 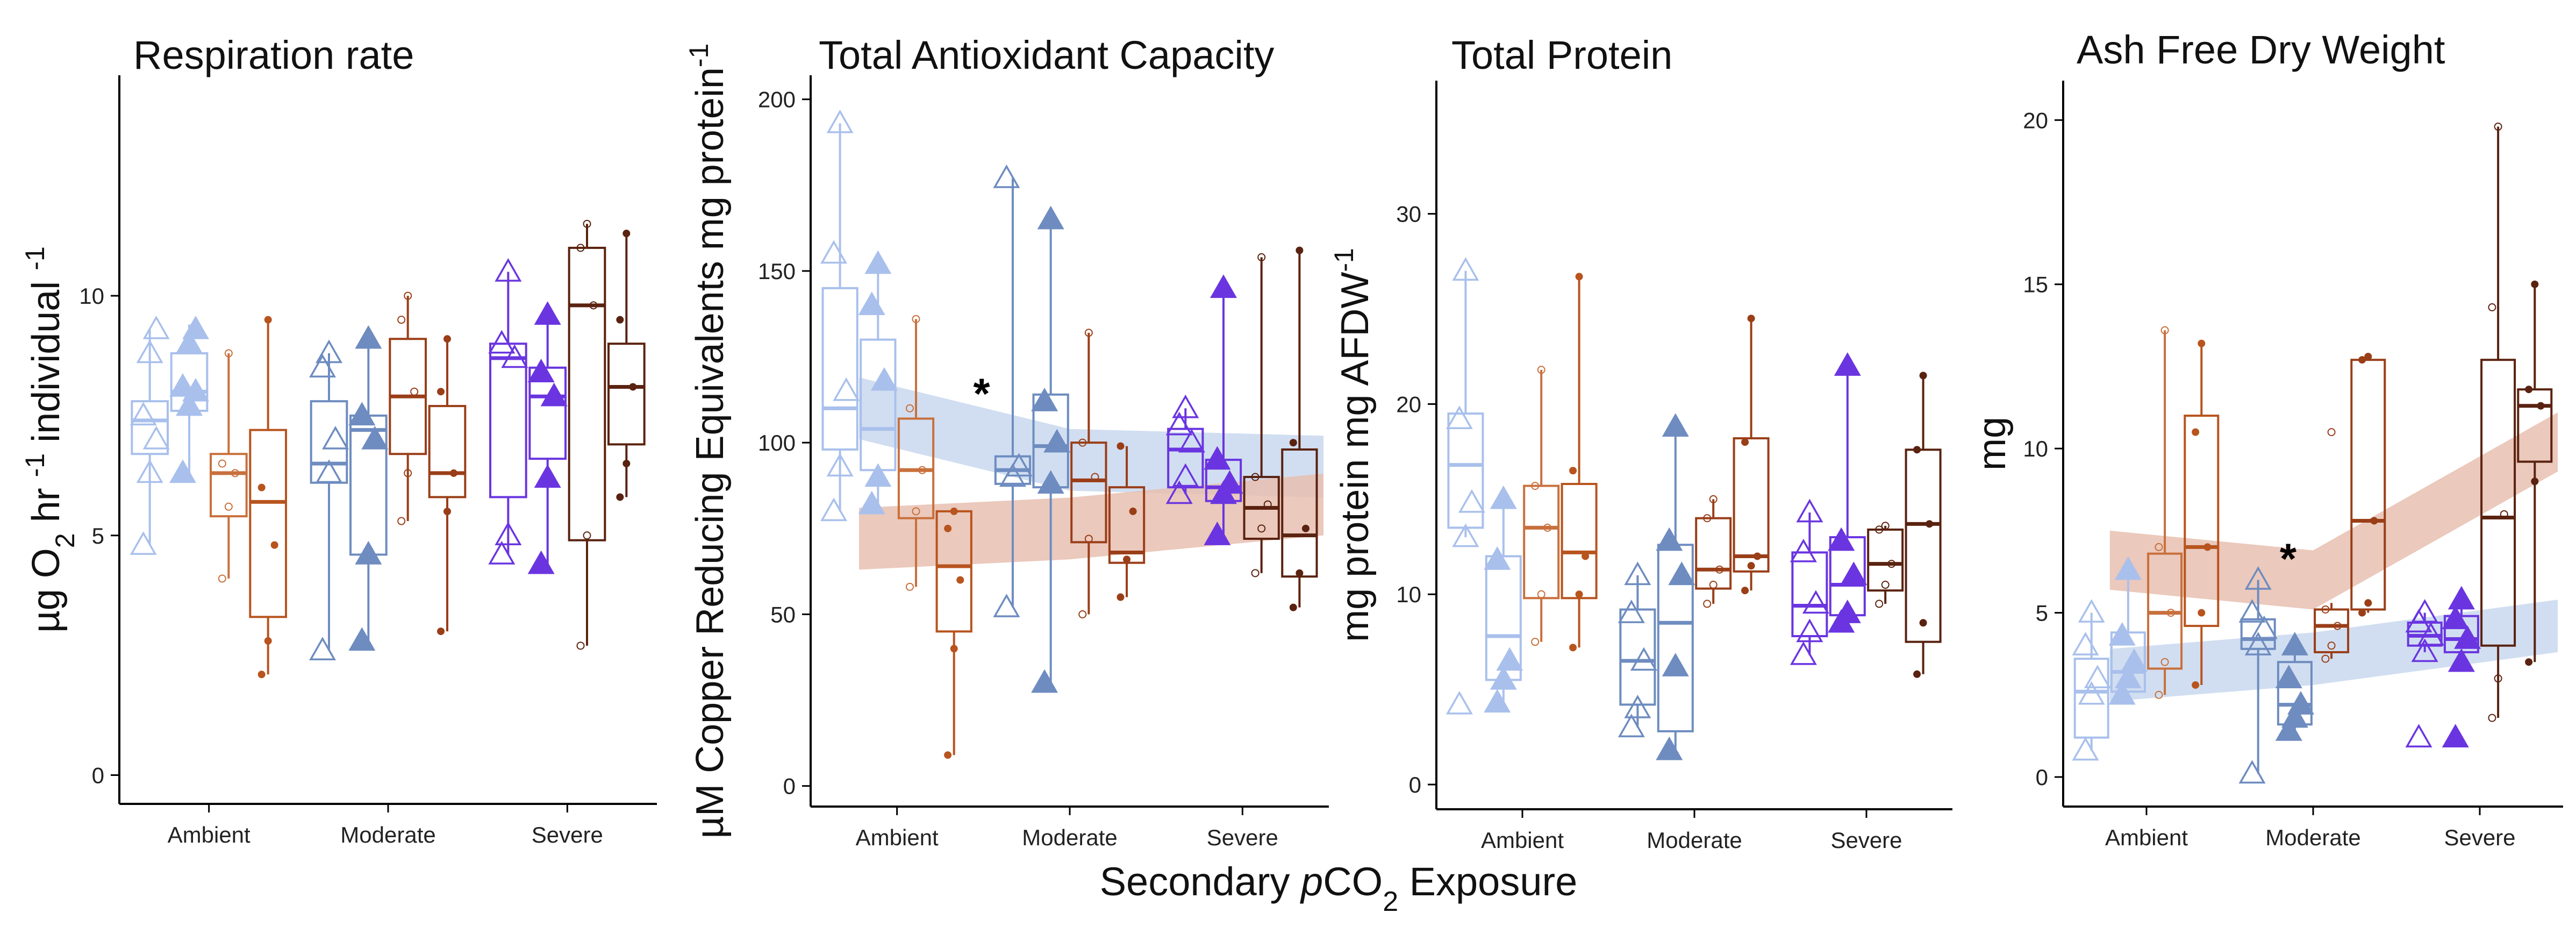 I want to click on y-tick-label: 0, so click(x=98, y=775).